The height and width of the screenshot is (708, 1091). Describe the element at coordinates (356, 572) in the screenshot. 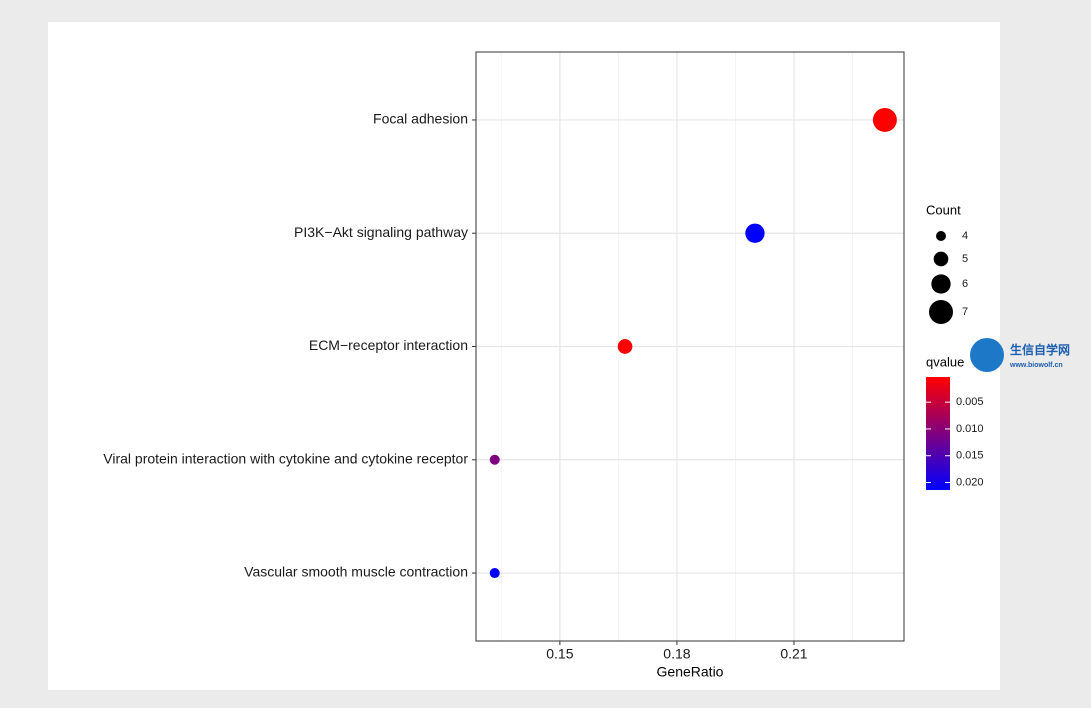

I see `y-tick-label: Vascular smooth muscle contraction` at that location.